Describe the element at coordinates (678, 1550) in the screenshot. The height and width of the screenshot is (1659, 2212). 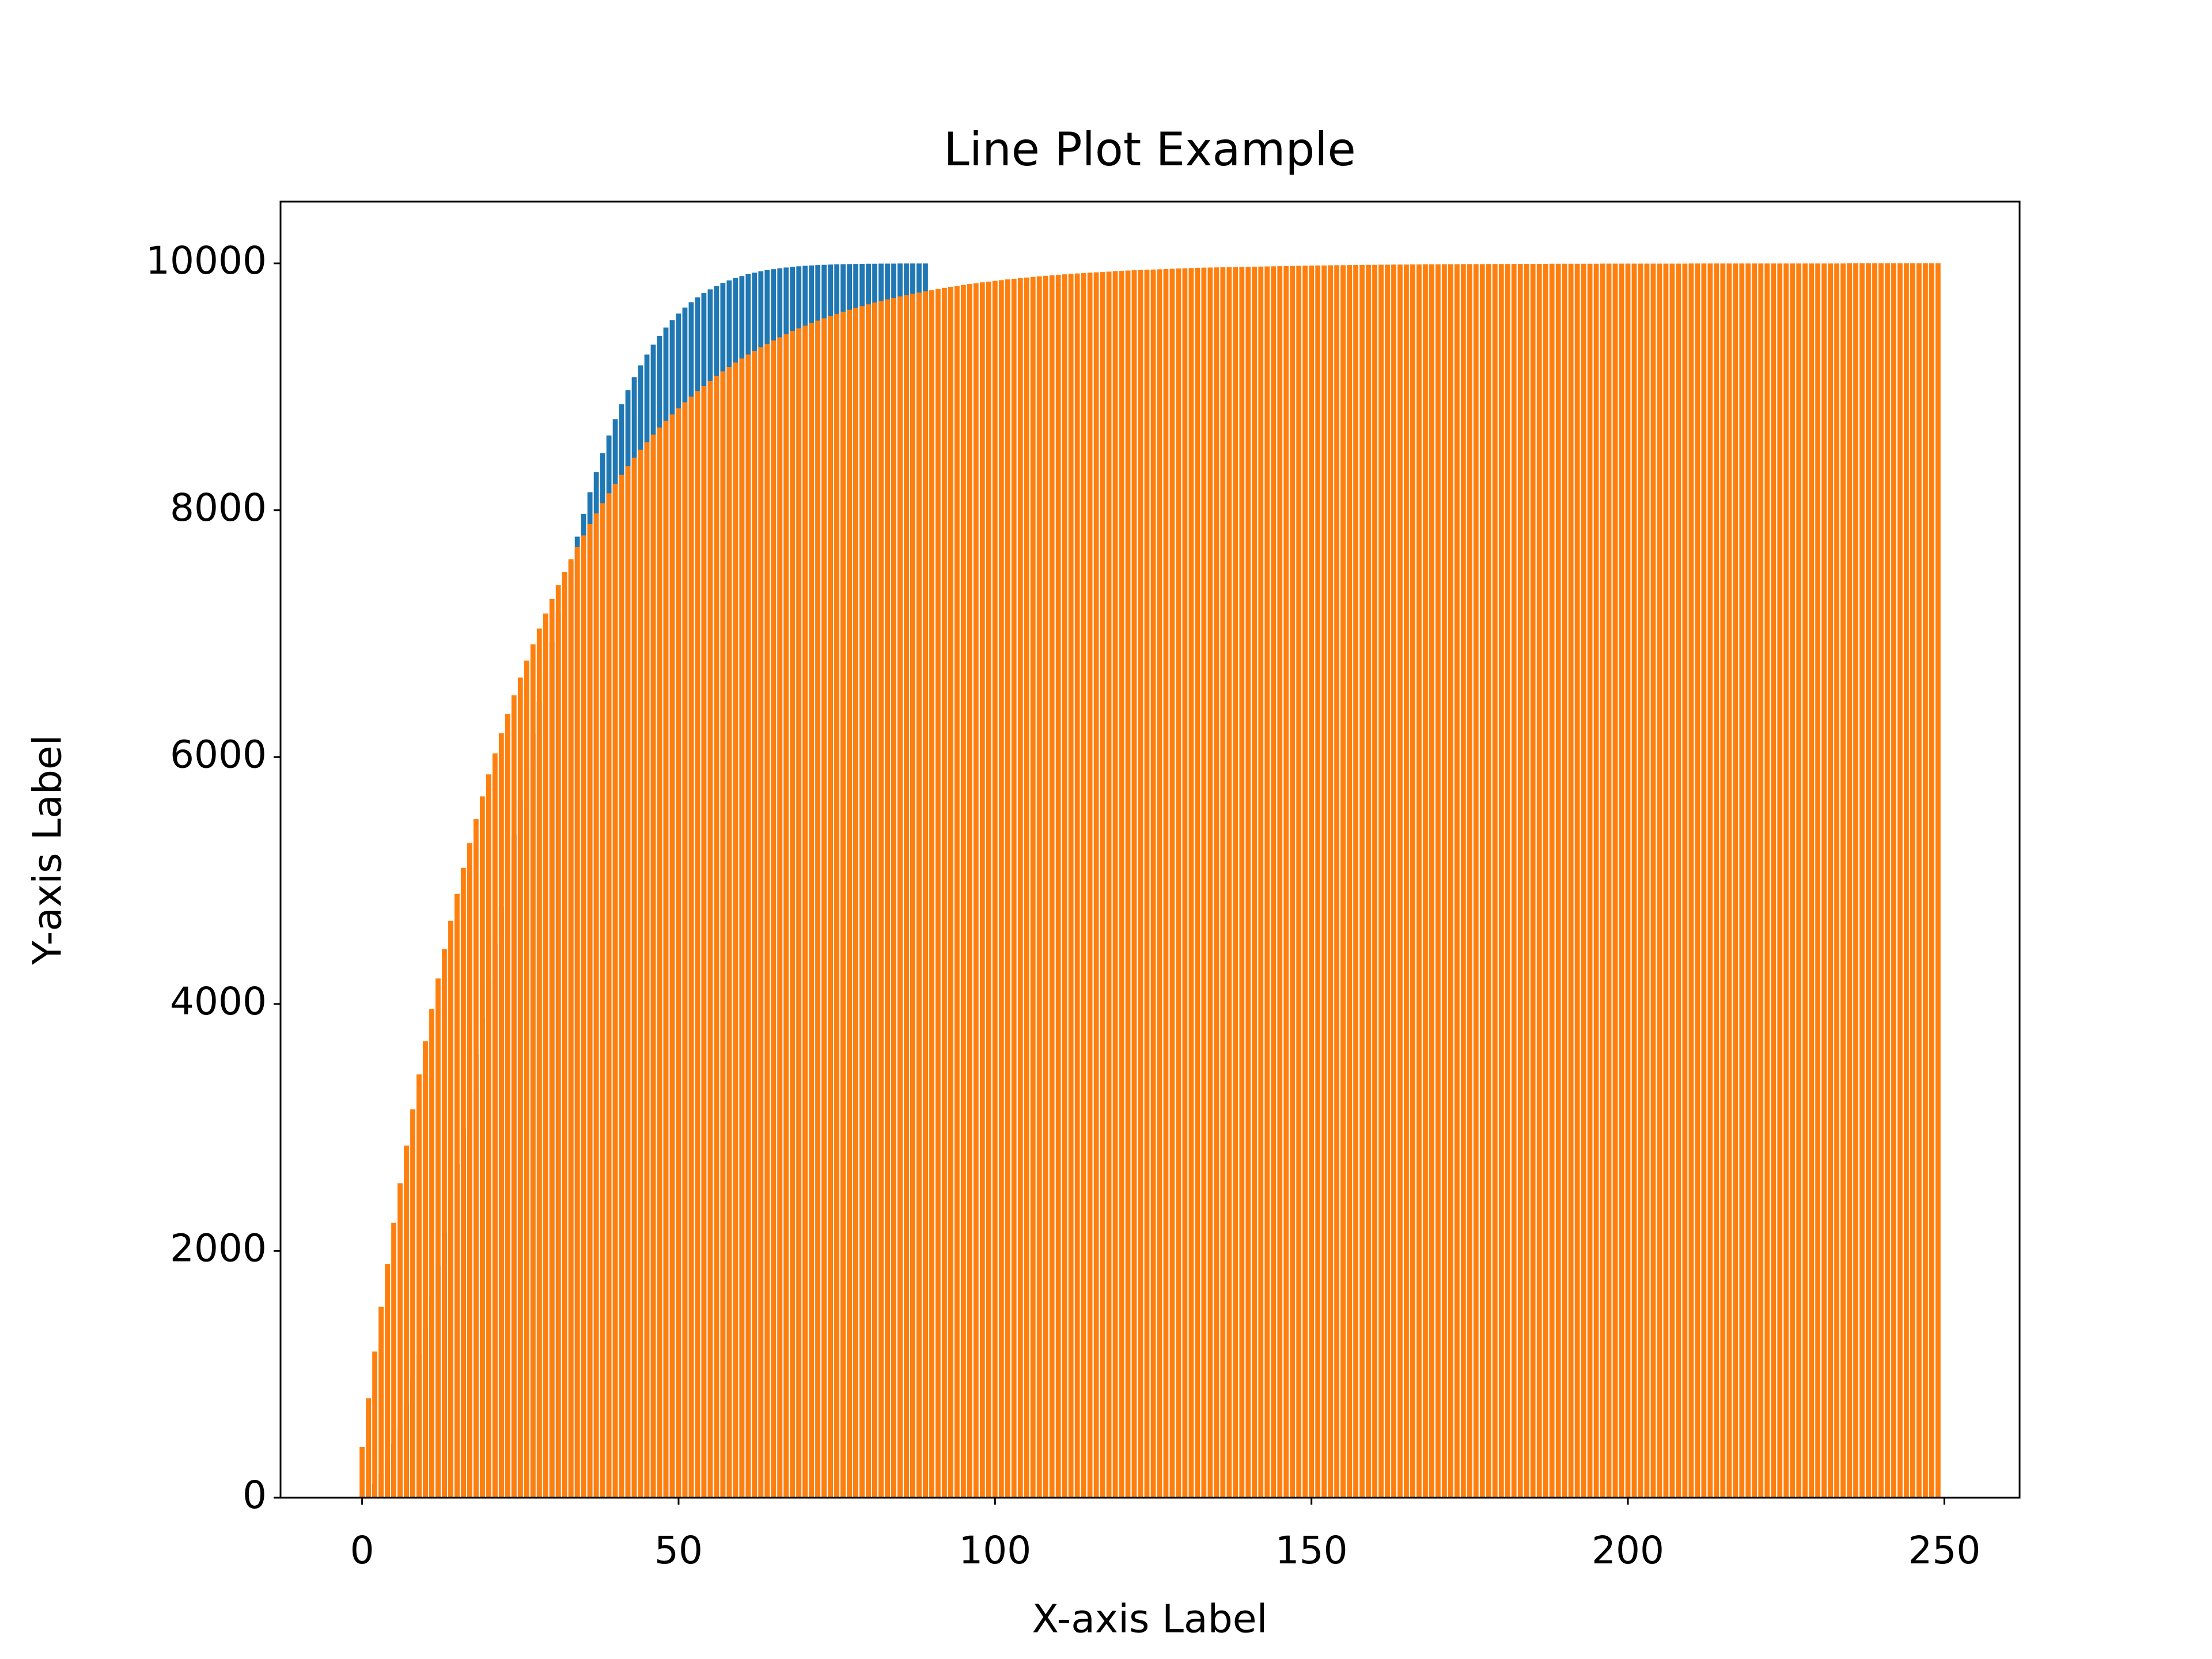
I see `x-tick-label: 50` at that location.